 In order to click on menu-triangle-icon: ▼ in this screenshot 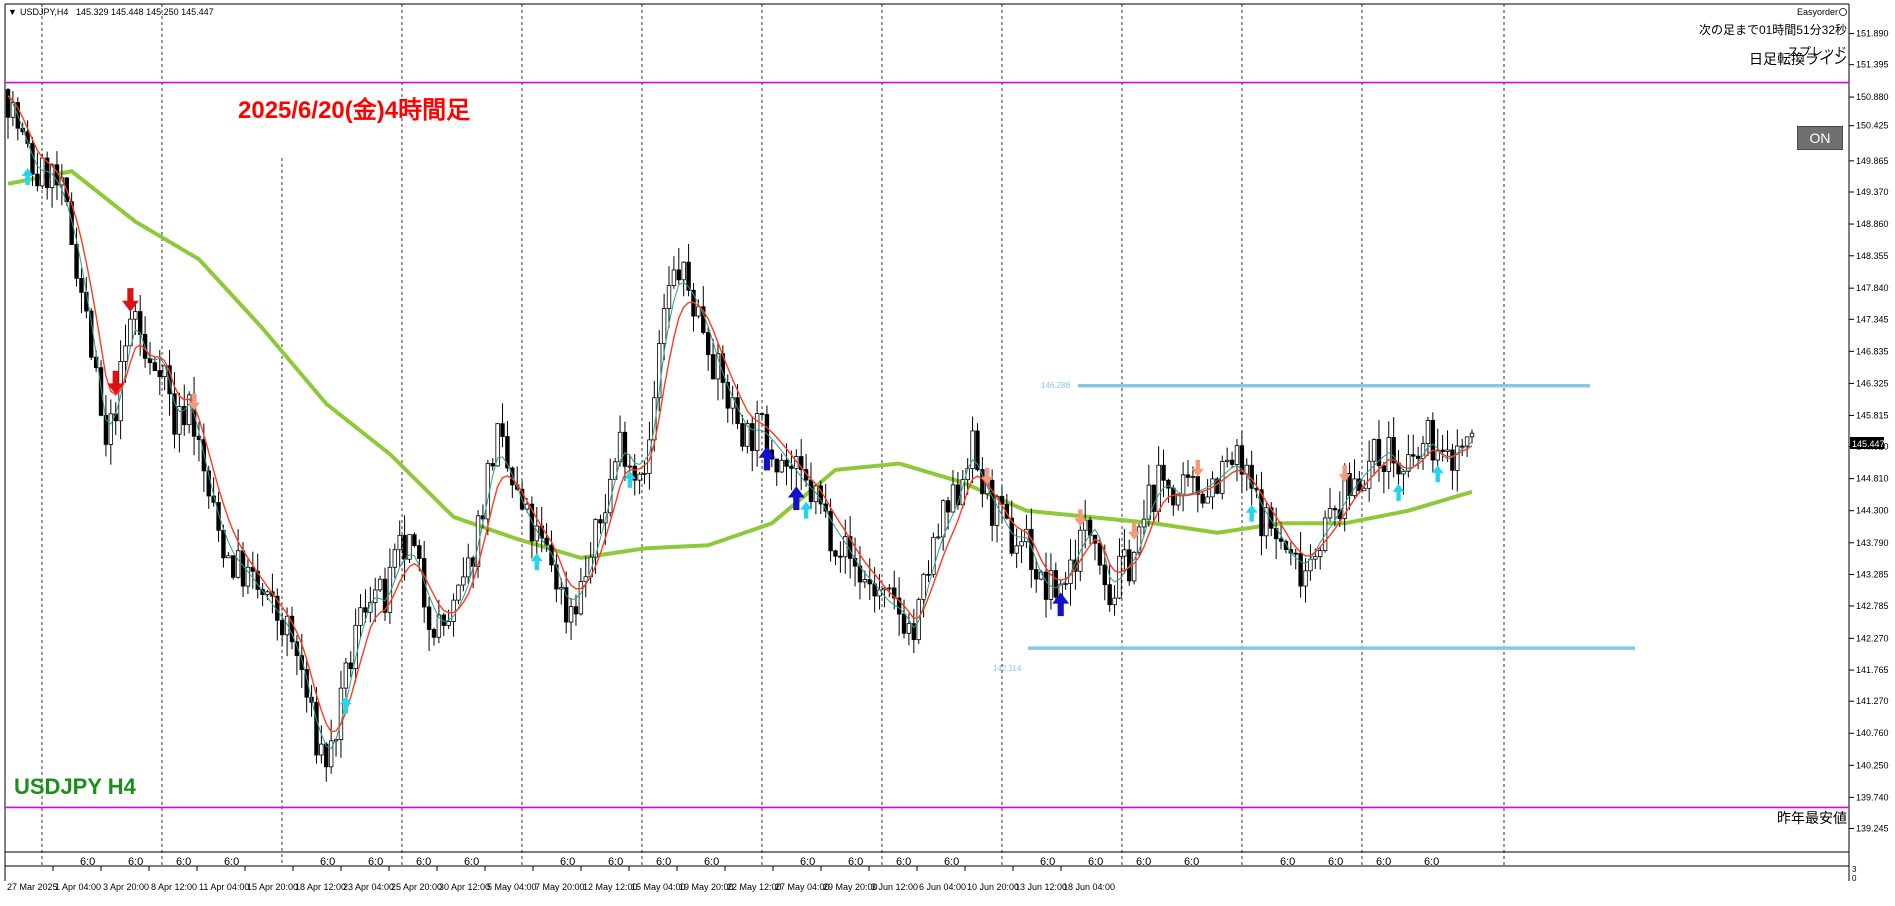, I will do `click(12, 12)`.